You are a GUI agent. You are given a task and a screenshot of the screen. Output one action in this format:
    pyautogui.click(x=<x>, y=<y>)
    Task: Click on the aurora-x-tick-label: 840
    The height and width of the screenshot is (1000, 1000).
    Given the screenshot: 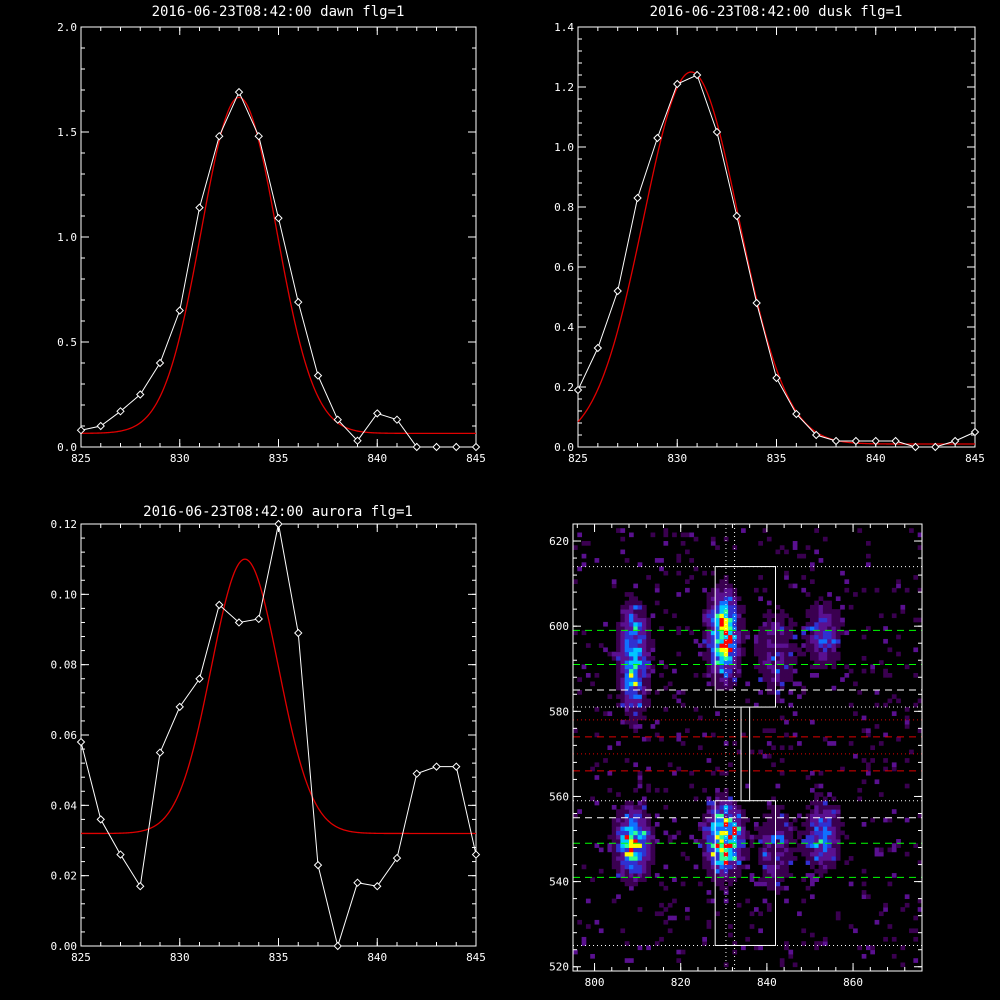 What is the action you would take?
    pyautogui.click(x=377, y=957)
    